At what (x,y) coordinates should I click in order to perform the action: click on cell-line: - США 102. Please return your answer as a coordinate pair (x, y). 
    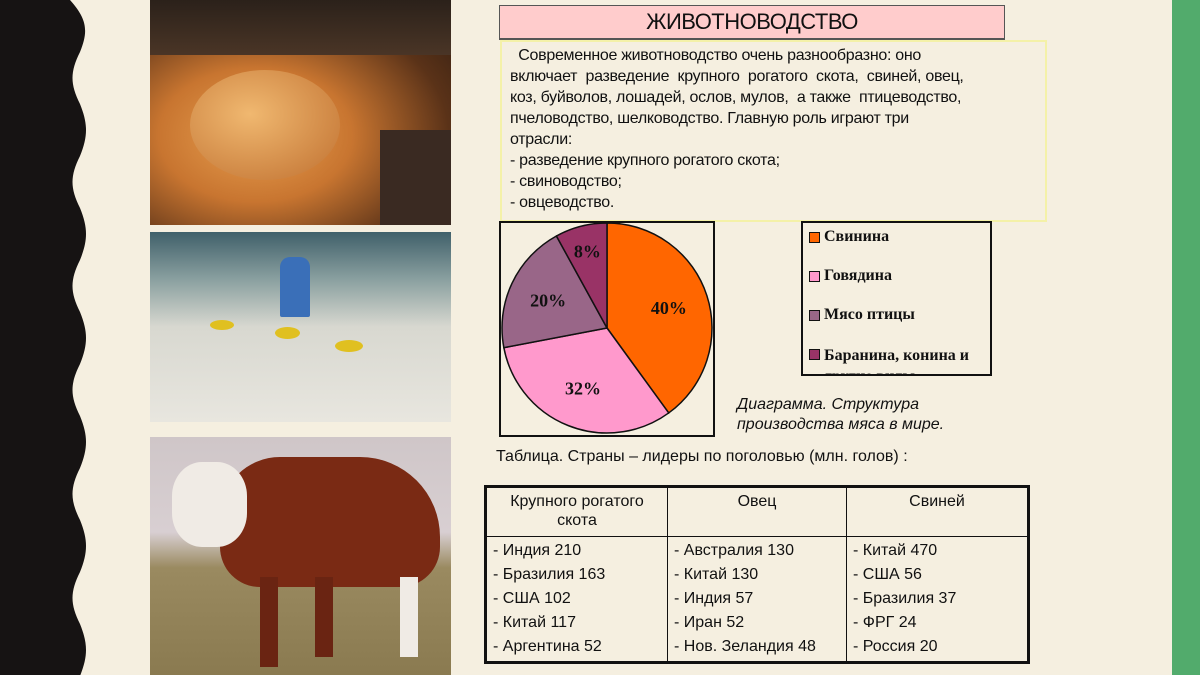
    Looking at the image, I should click on (532, 598).